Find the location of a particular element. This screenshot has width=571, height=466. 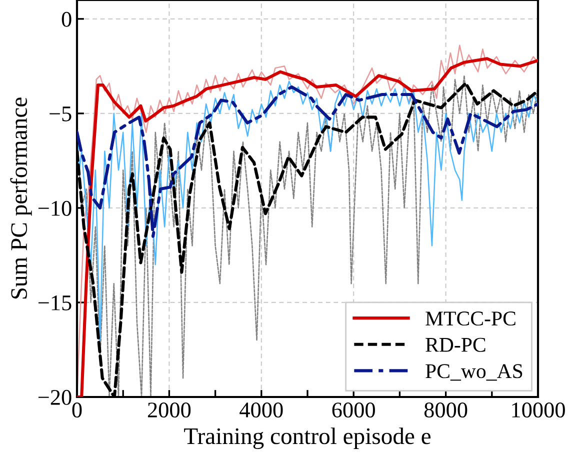

y-tick-label: −20 is located at coordinates (55, 397).